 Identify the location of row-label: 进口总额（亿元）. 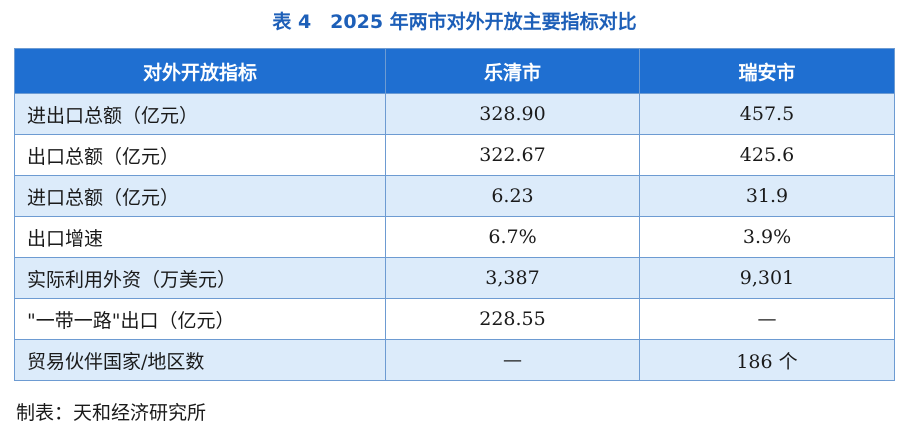
(200, 196).